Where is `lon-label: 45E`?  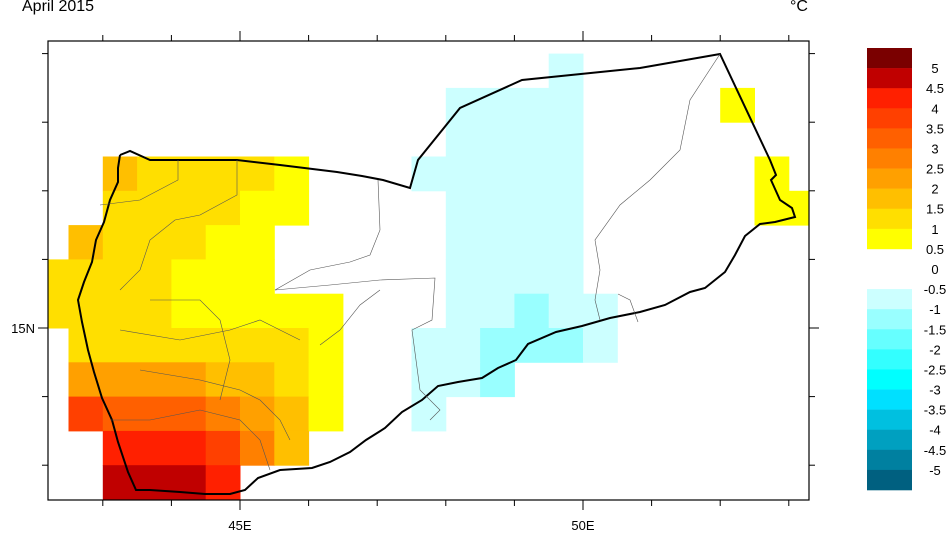 lon-label: 45E is located at coordinates (239, 525).